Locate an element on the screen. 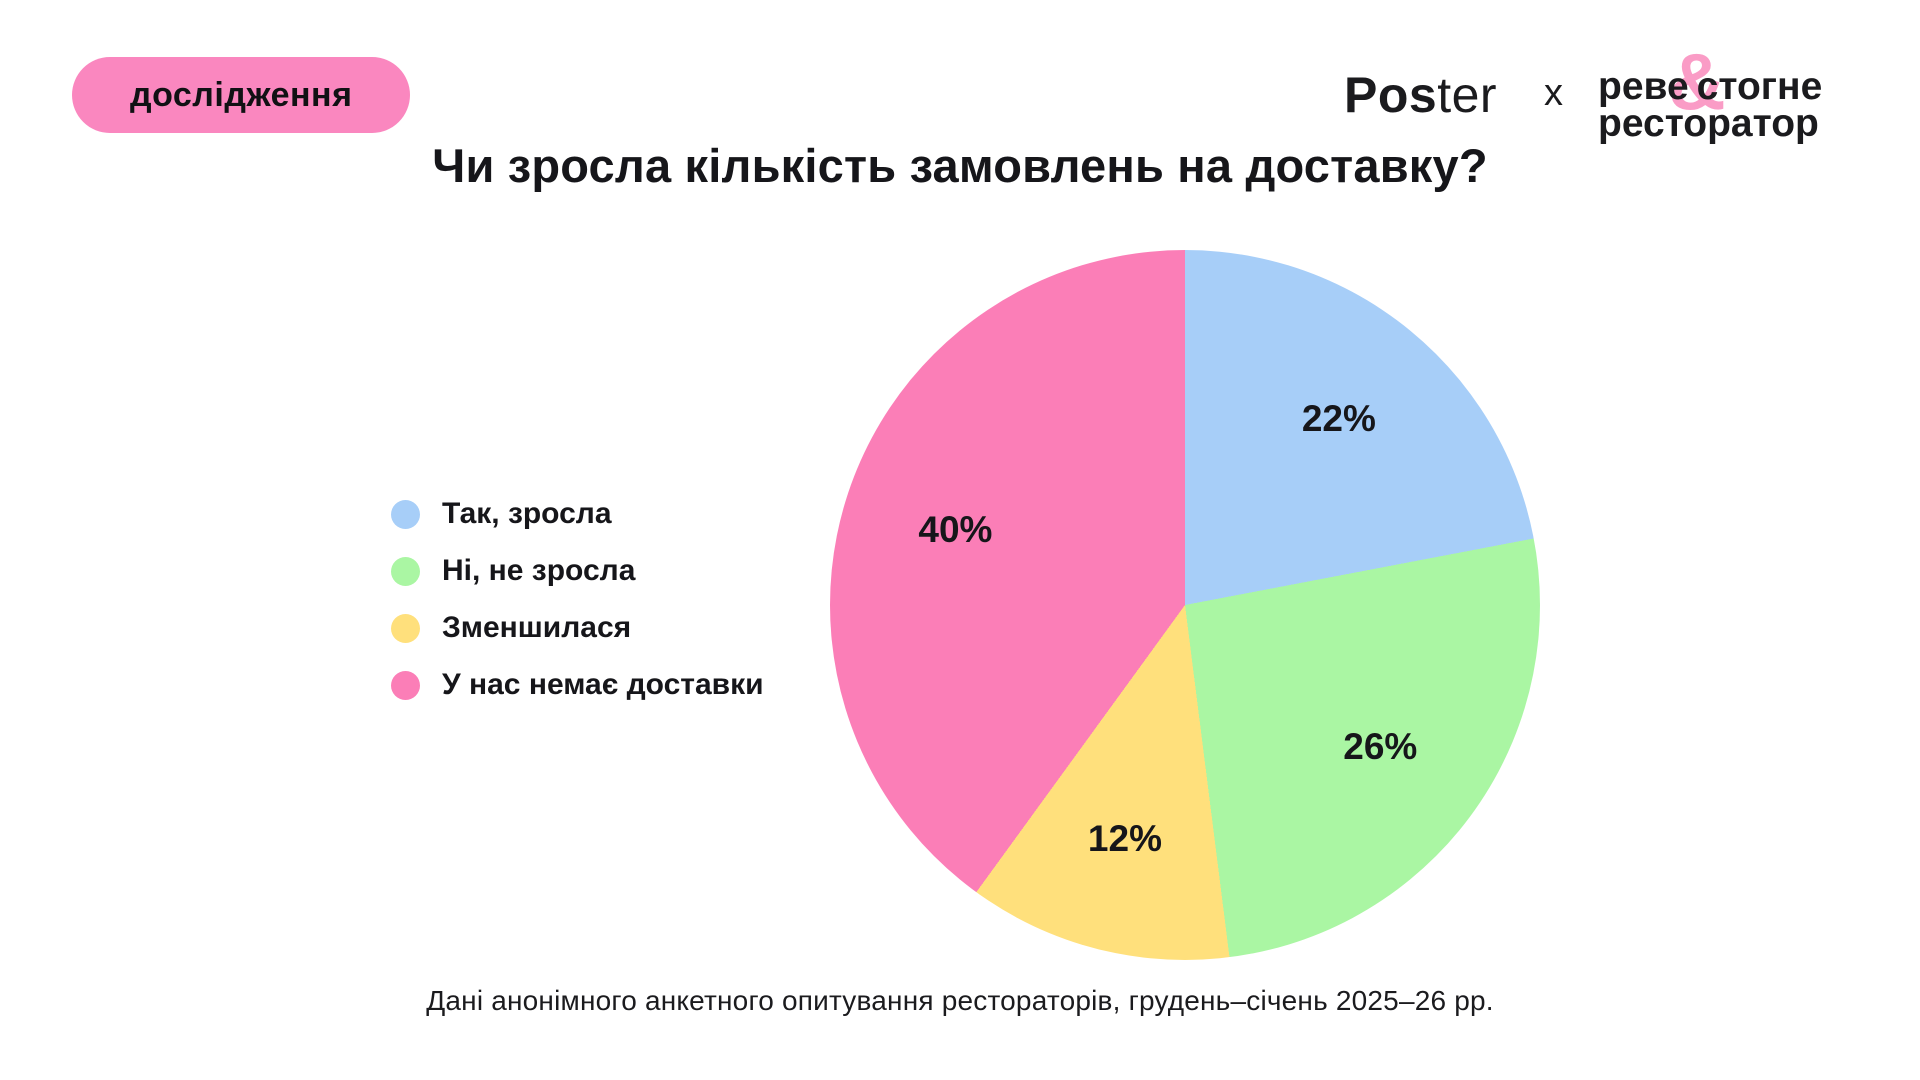  pie-value-label: 26% is located at coordinates (1380, 746).